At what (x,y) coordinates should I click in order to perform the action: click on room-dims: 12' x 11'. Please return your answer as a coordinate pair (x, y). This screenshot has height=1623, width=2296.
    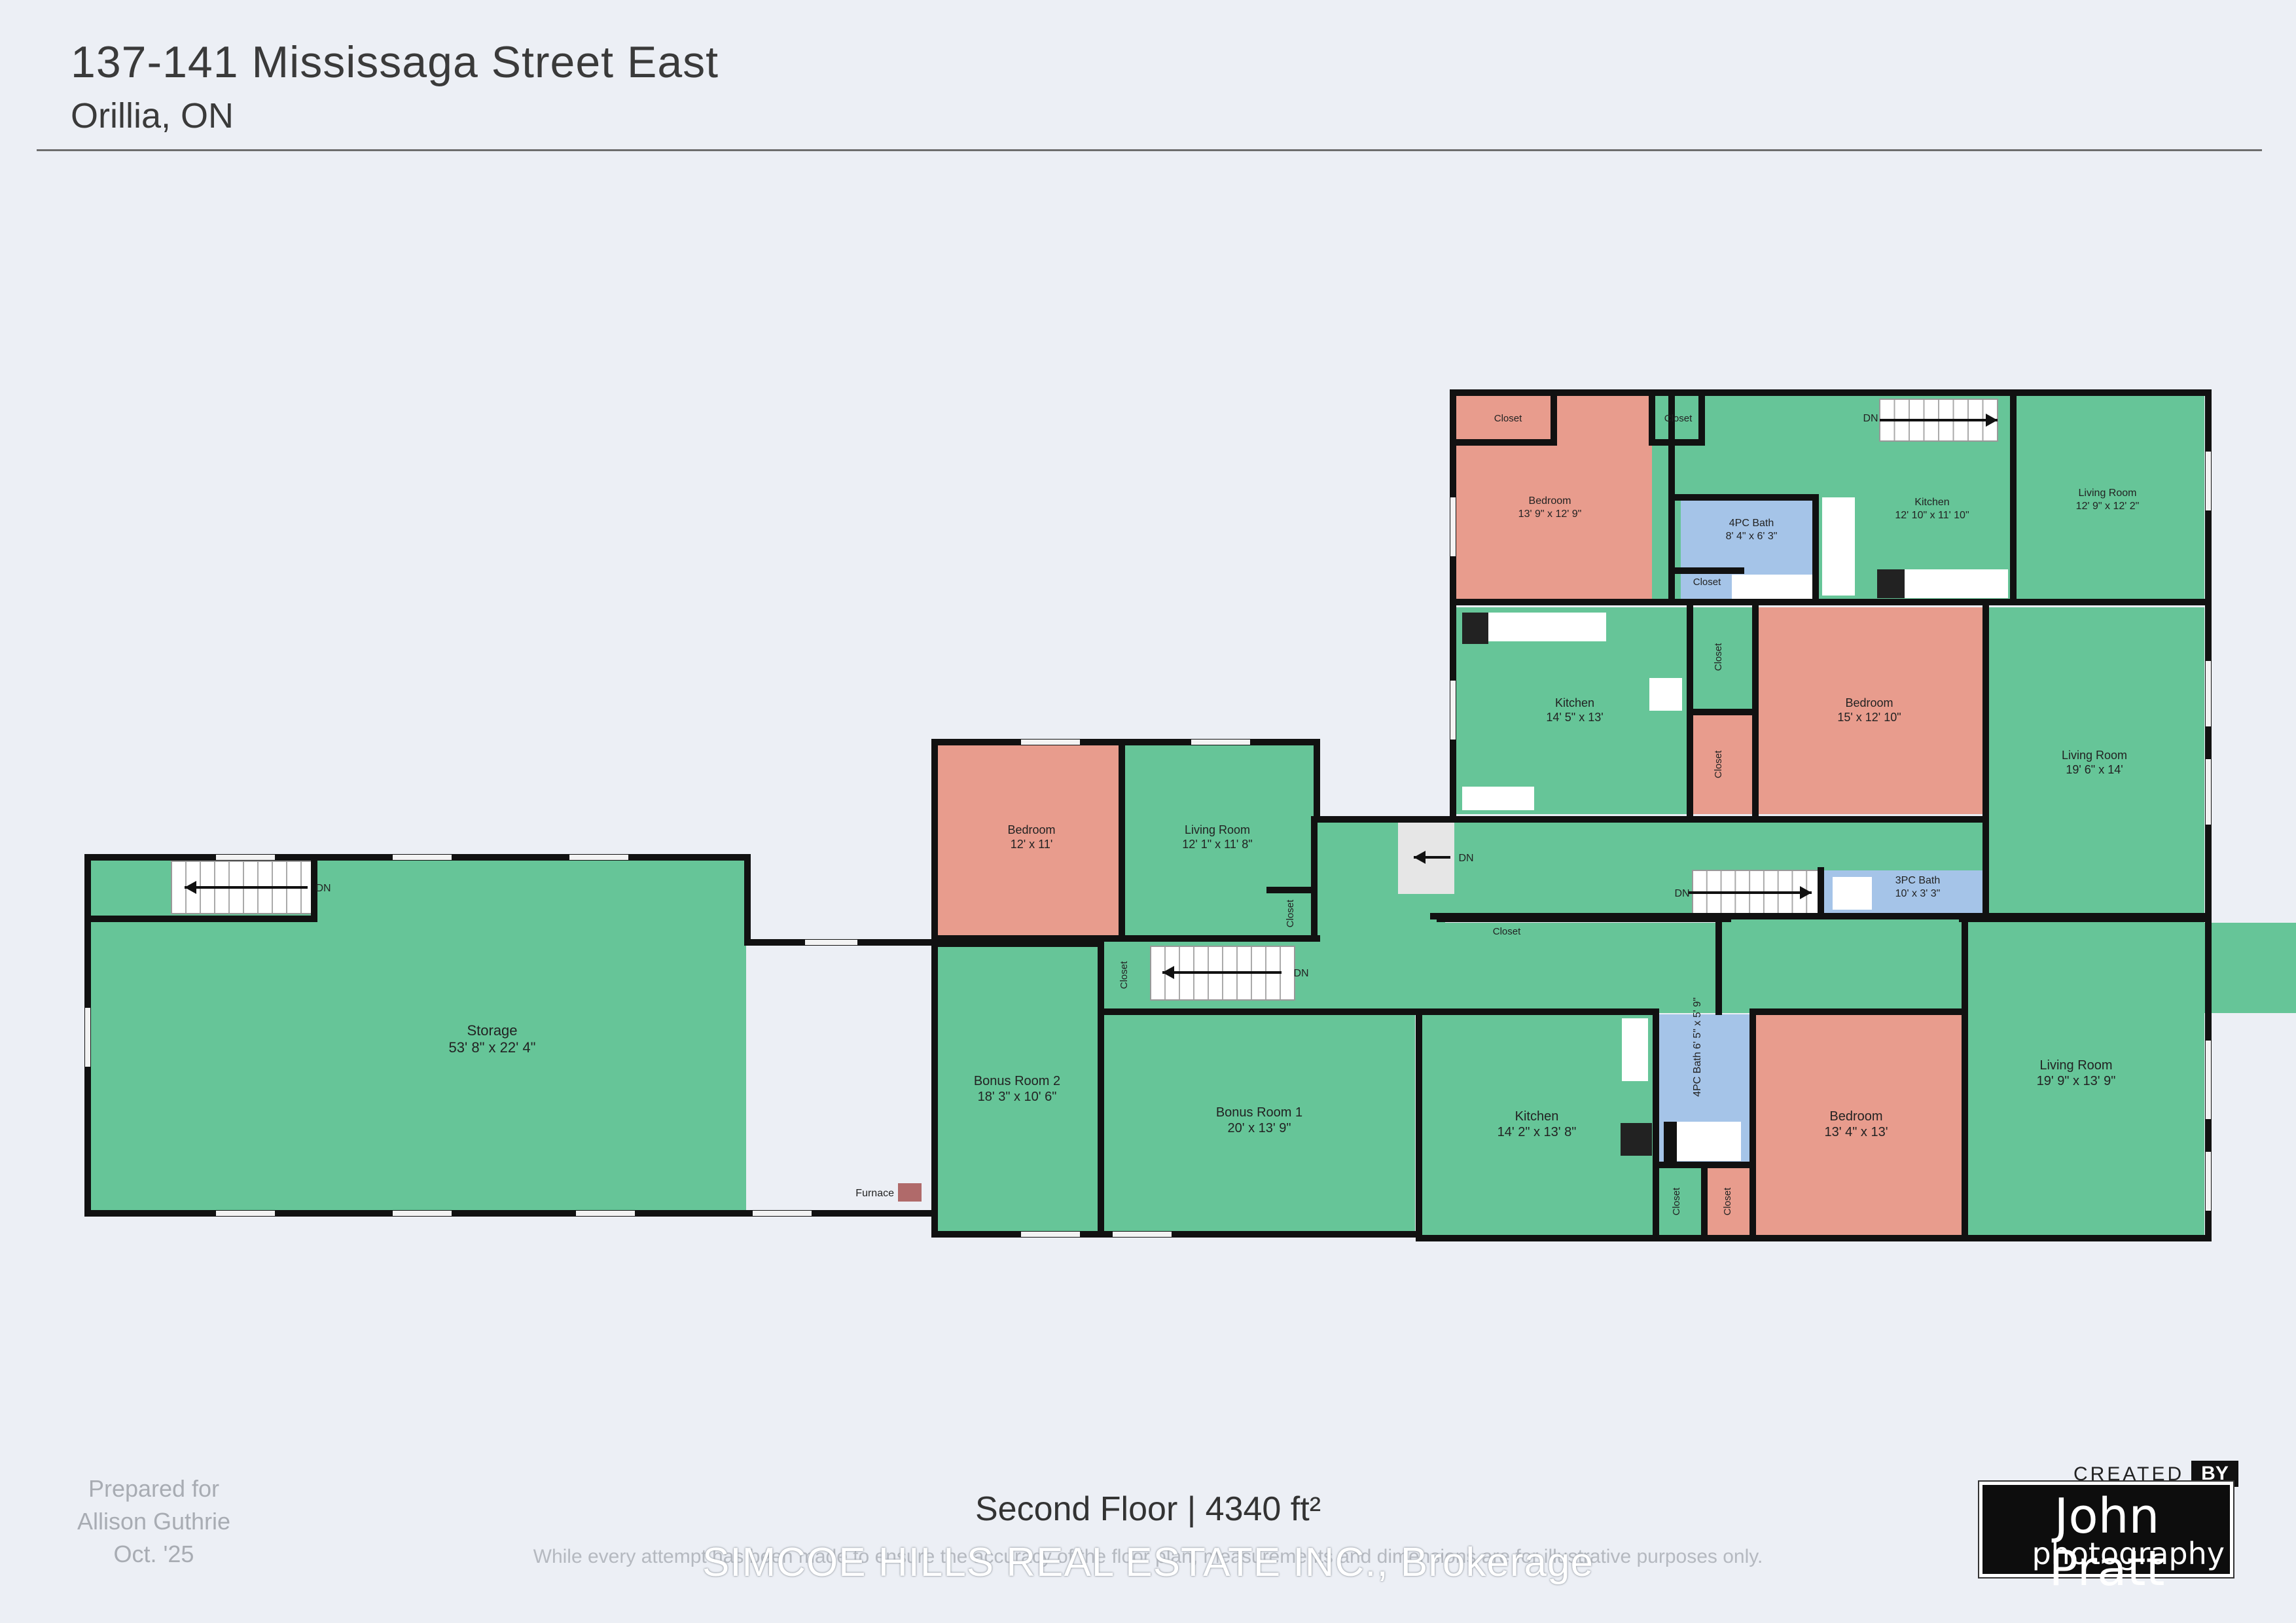
    Looking at the image, I should click on (1032, 844).